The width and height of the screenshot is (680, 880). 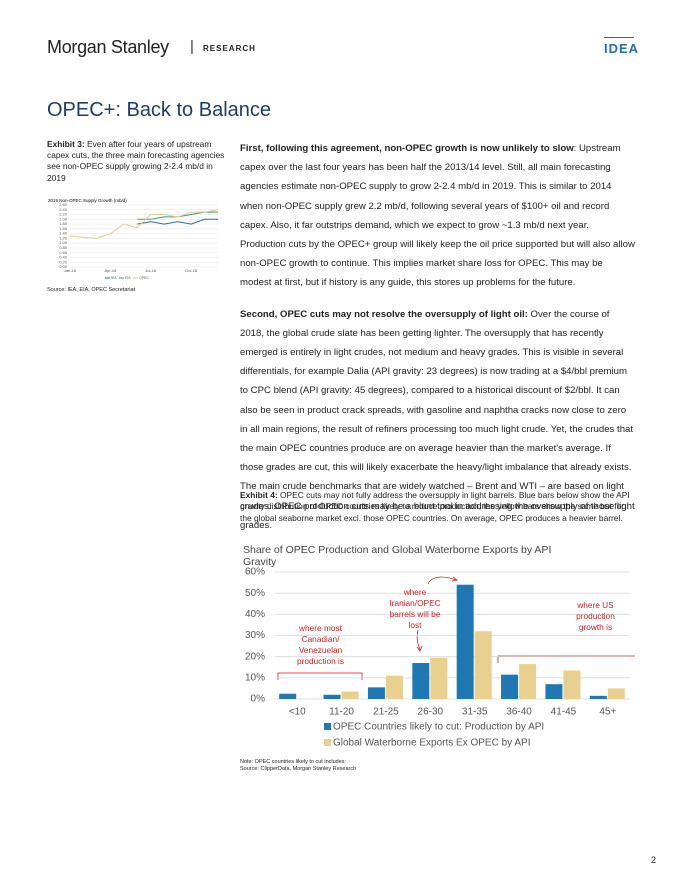 I want to click on exhibit-label: Exhibit 3:, so click(x=66, y=144).